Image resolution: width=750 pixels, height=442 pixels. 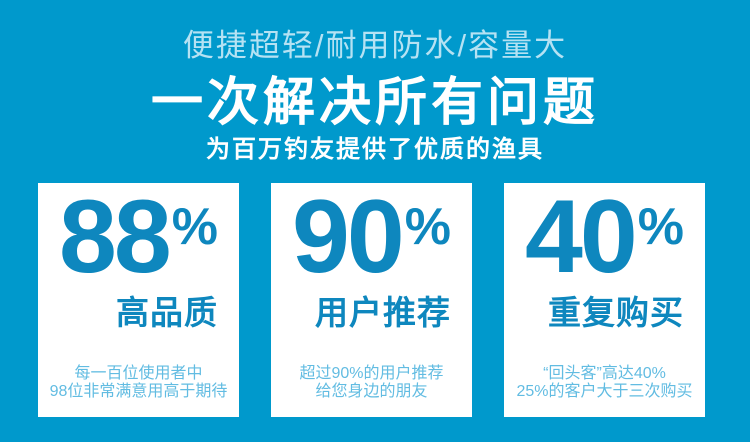 I want to click on stat-value: 90, so click(x=348, y=237).